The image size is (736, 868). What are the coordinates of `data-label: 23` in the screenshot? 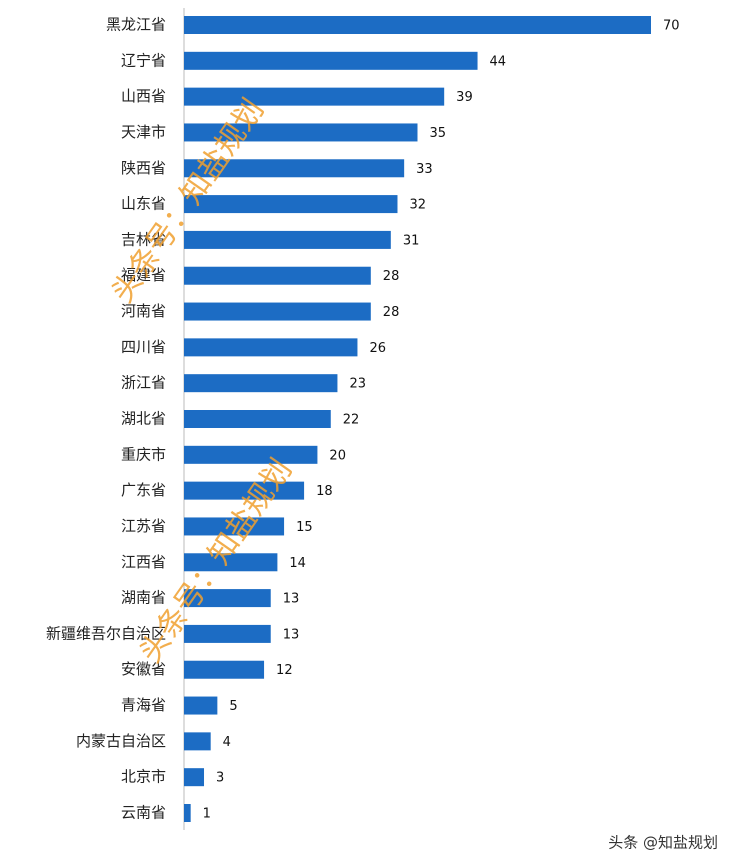 It's located at (357, 384).